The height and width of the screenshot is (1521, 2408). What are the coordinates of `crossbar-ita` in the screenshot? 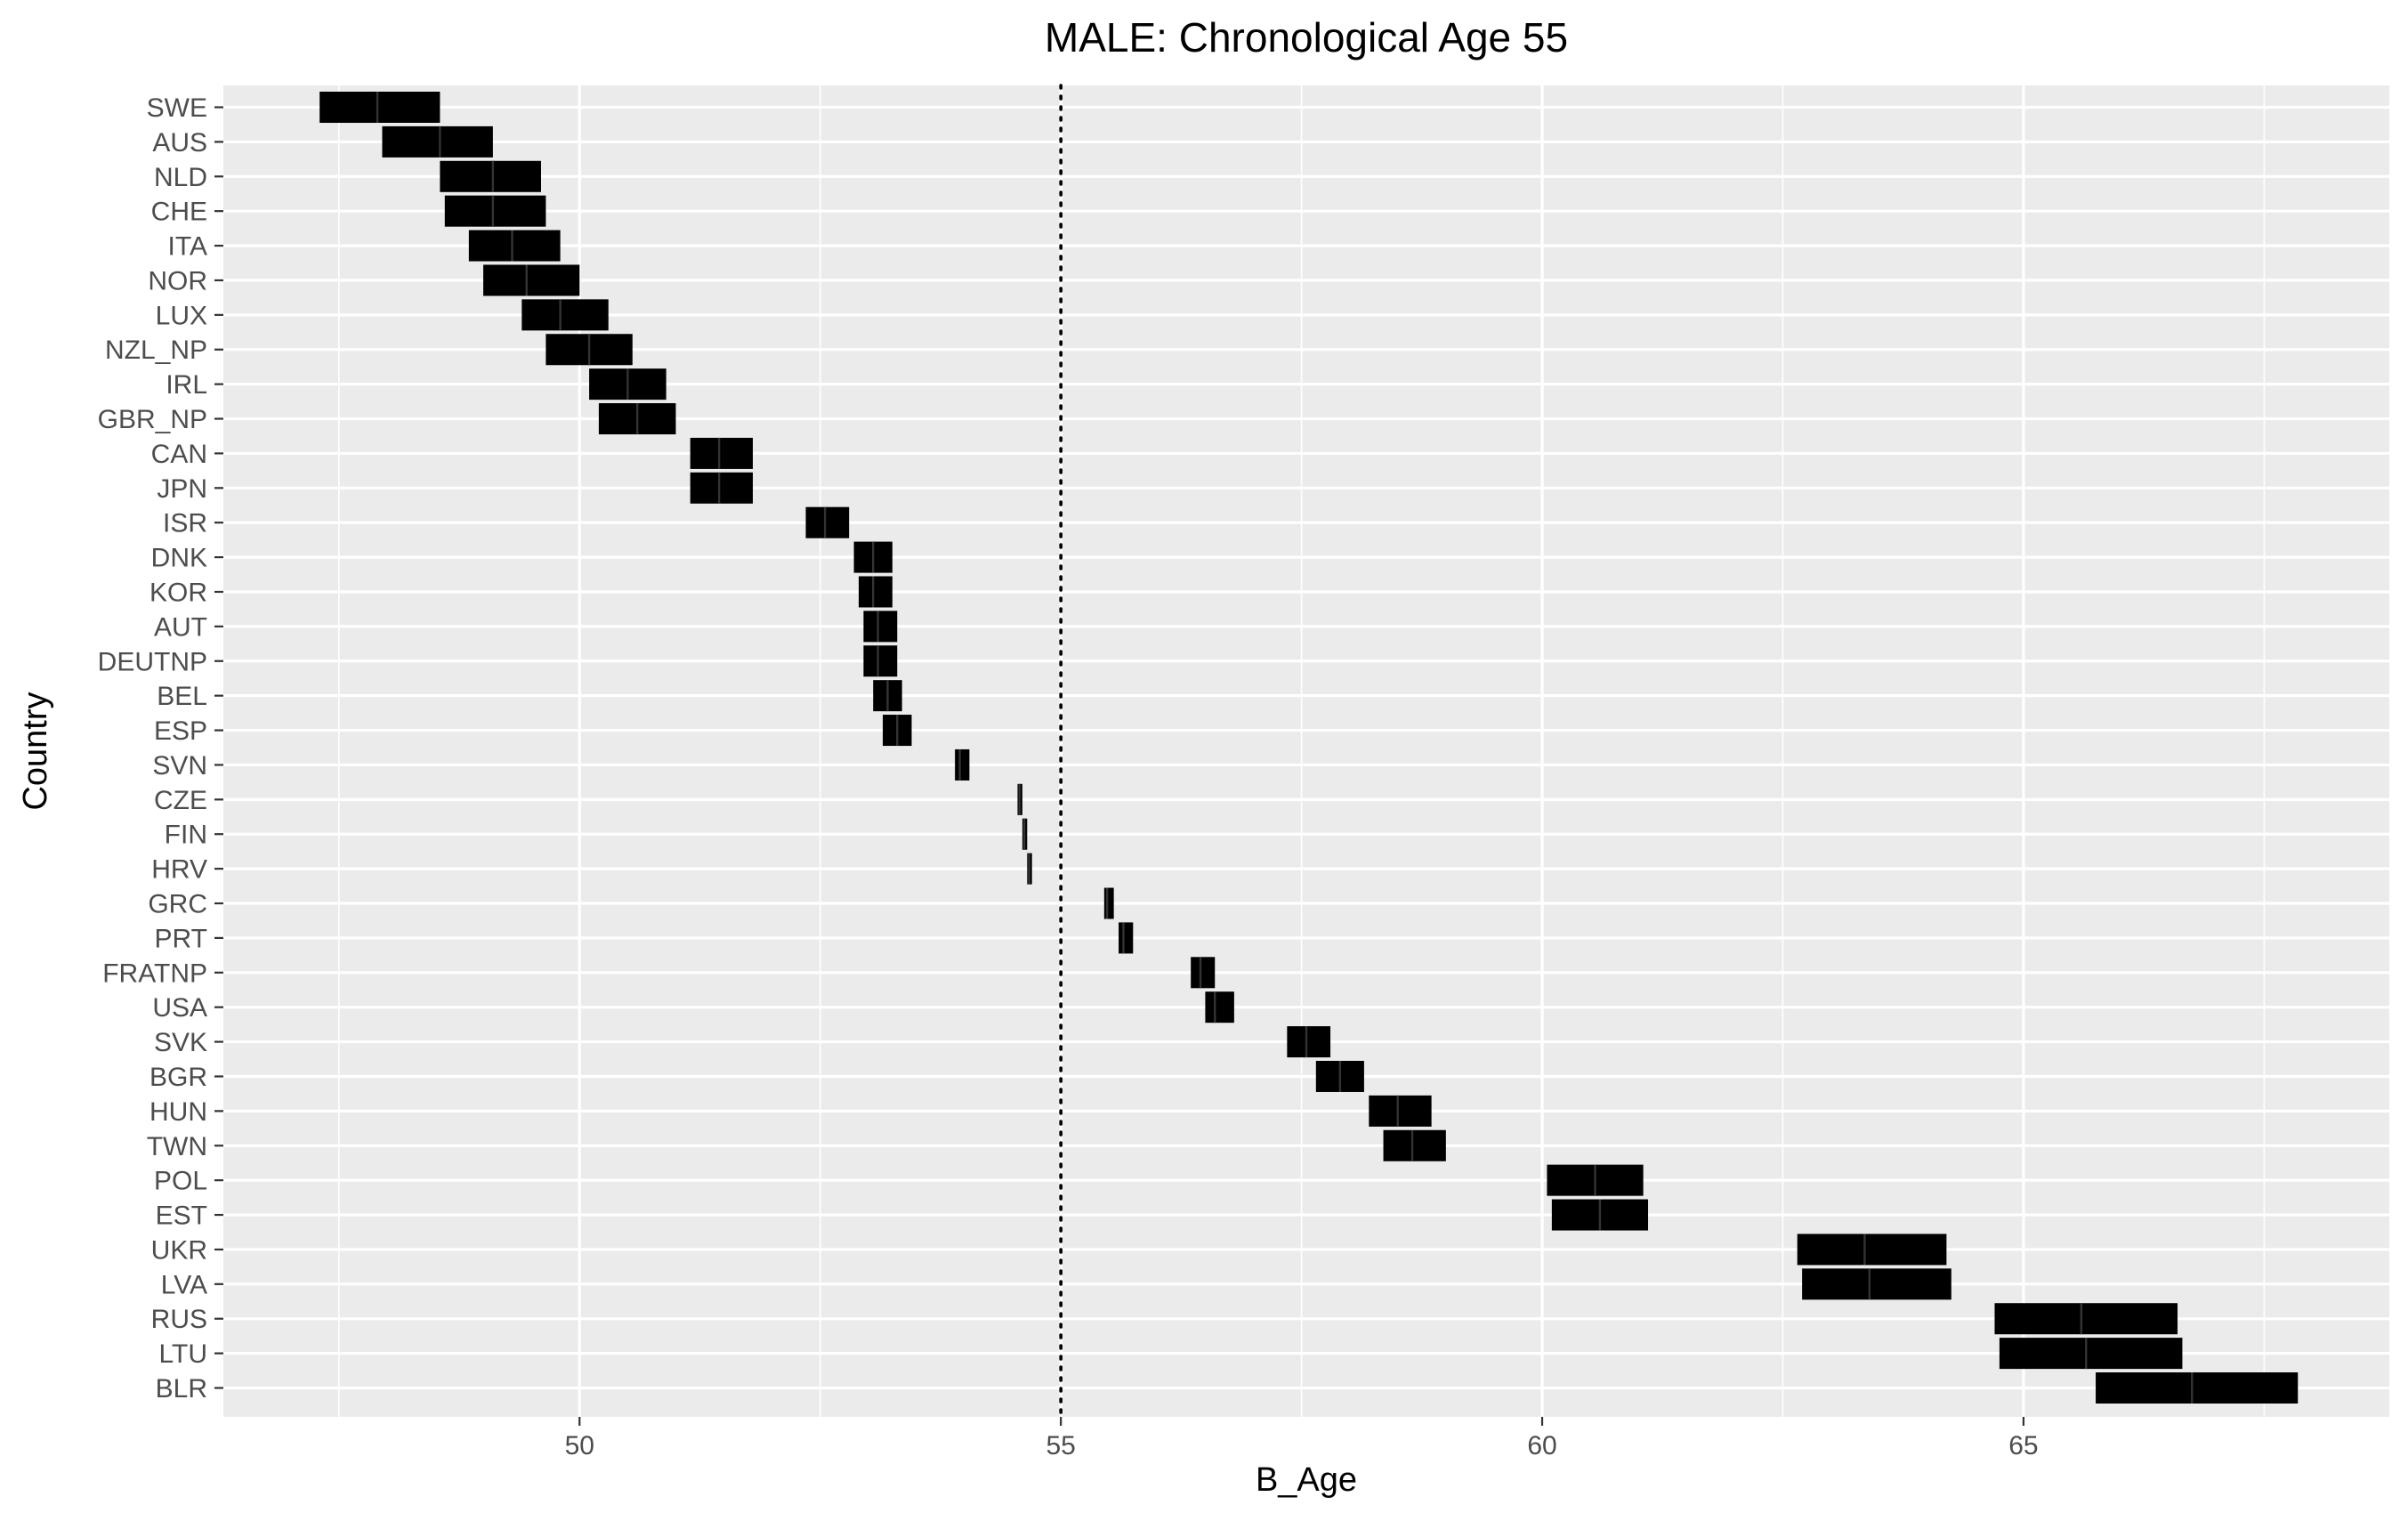 It's located at (514, 246).